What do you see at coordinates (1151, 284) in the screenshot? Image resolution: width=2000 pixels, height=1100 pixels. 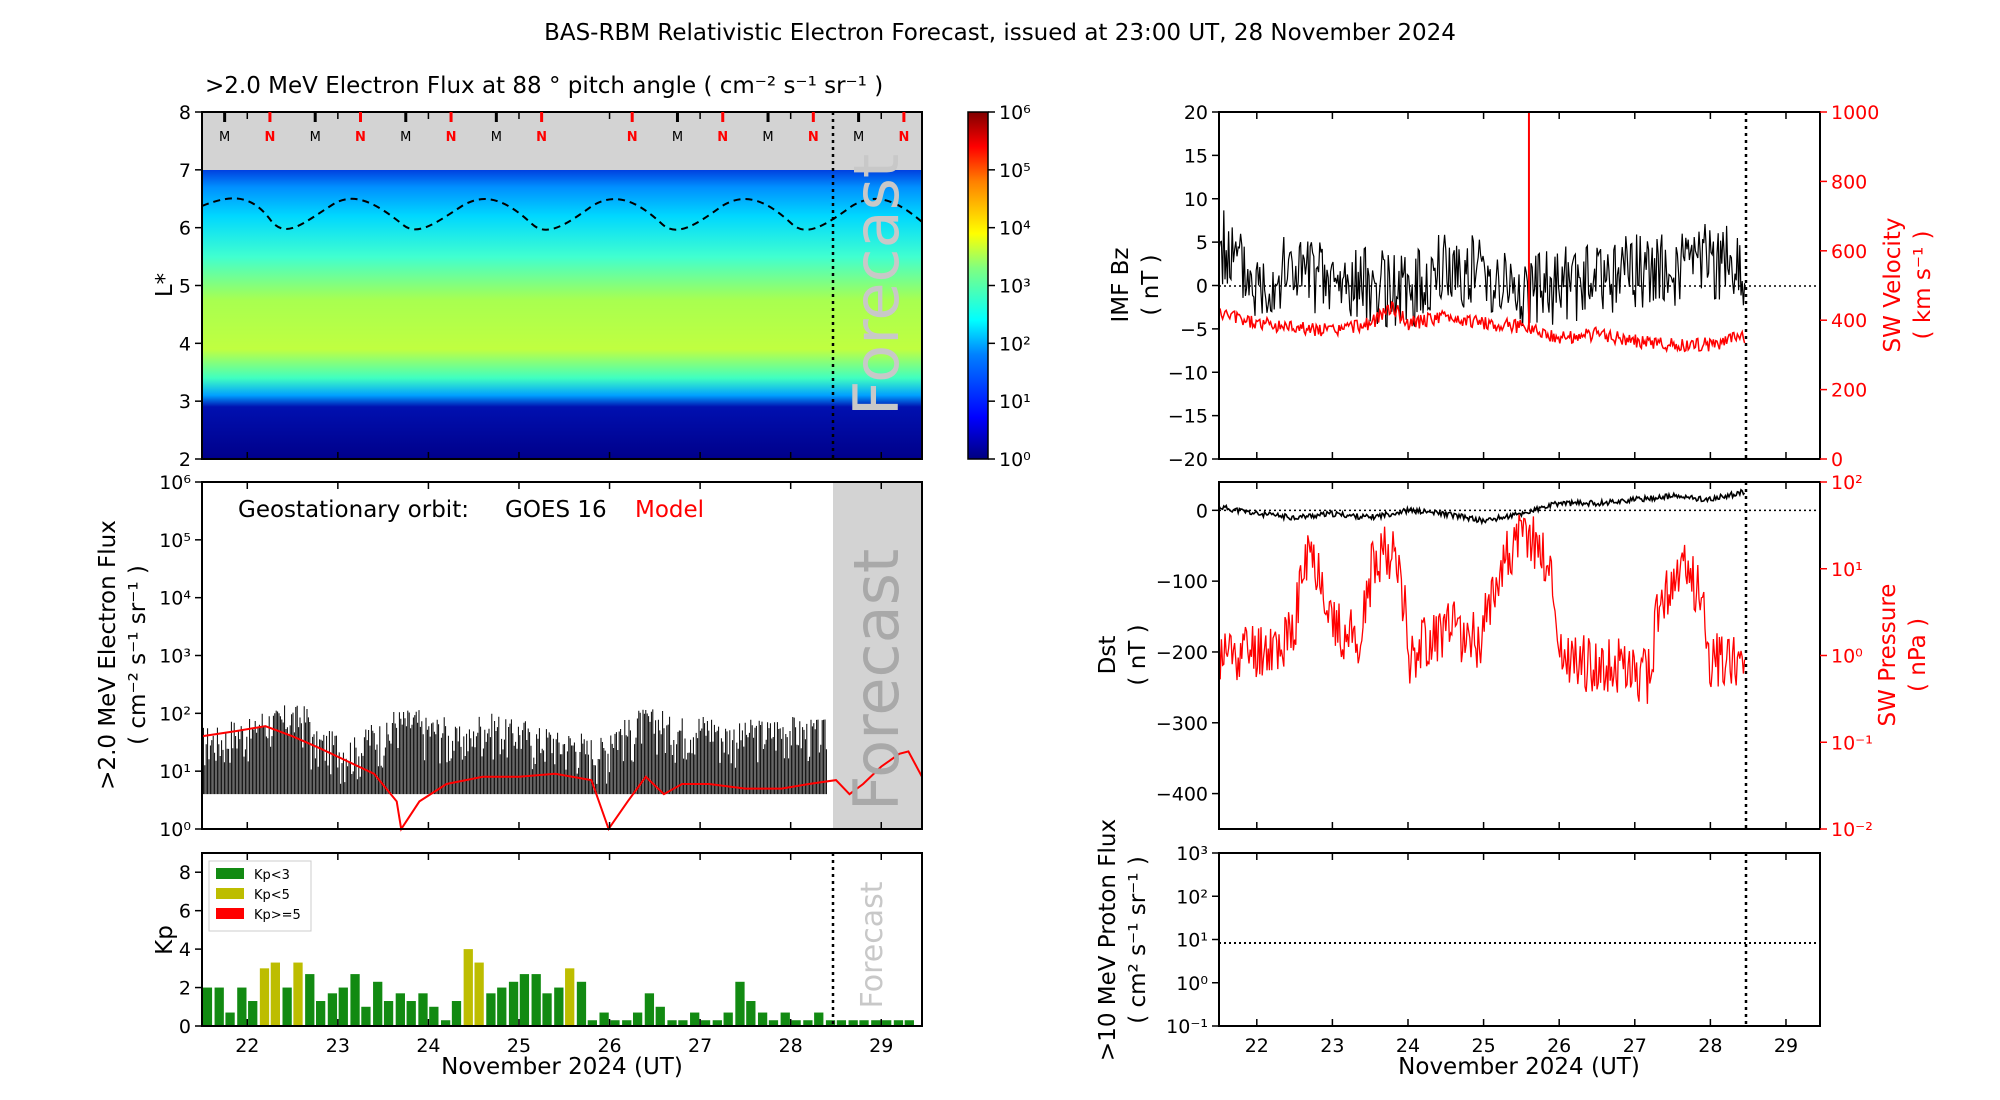 I see `imf-y-label-2: ( nT )` at bounding box center [1151, 284].